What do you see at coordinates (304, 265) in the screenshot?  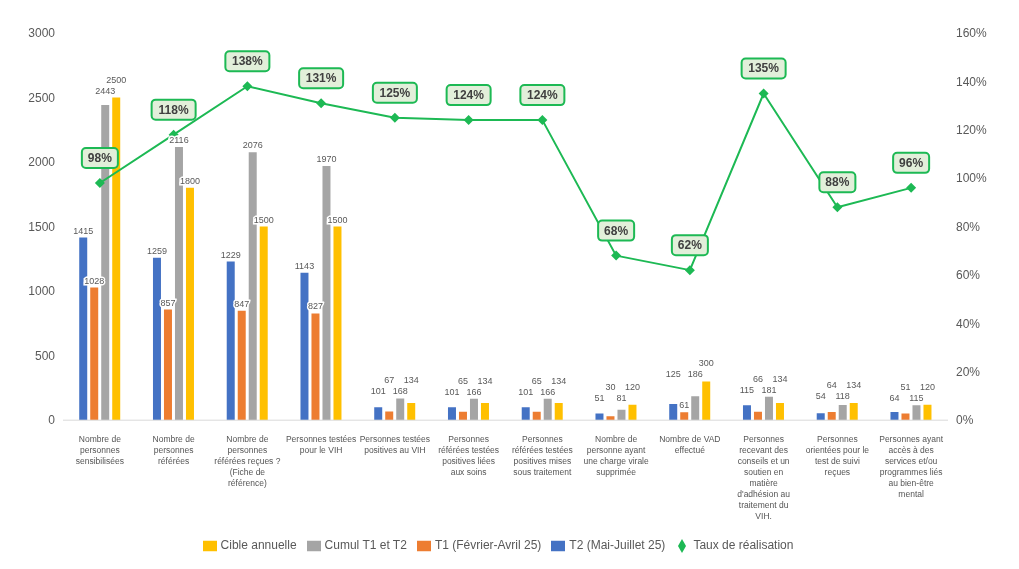 I see `data-label: 1143` at bounding box center [304, 265].